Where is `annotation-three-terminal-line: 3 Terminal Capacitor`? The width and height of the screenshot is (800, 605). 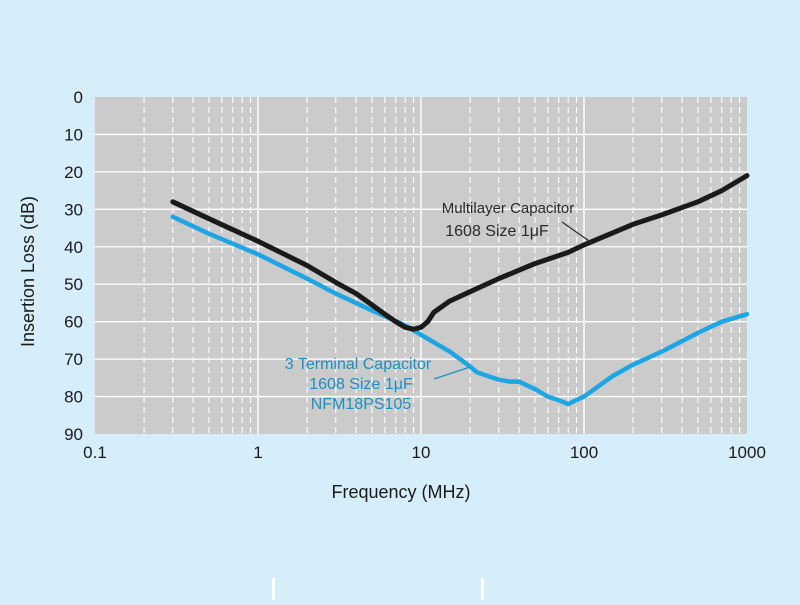 annotation-three-terminal-line: 3 Terminal Capacitor is located at coordinates (358, 364).